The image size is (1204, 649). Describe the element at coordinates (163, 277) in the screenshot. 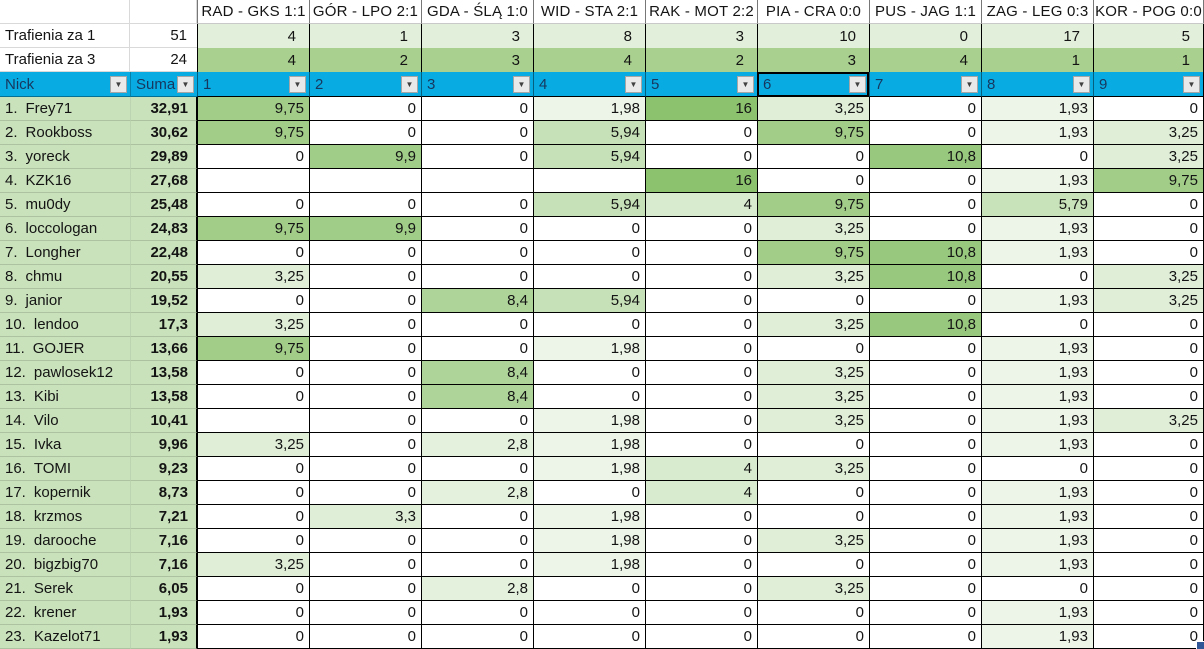

I see `player-suma-cell: 20,55` at that location.